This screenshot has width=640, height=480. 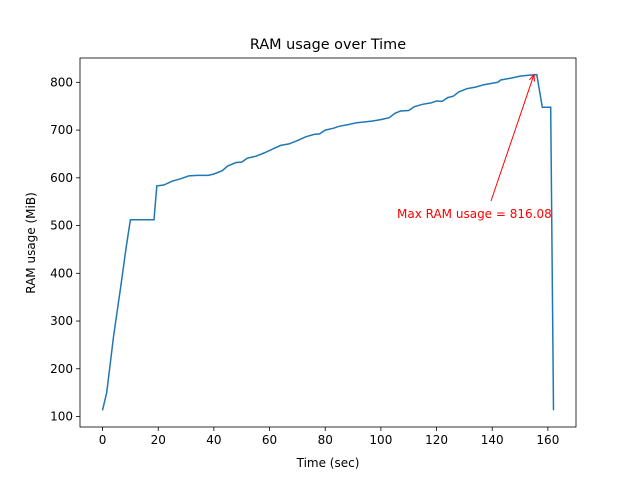 I want to click on y-tick-label: 800, so click(x=61, y=82).